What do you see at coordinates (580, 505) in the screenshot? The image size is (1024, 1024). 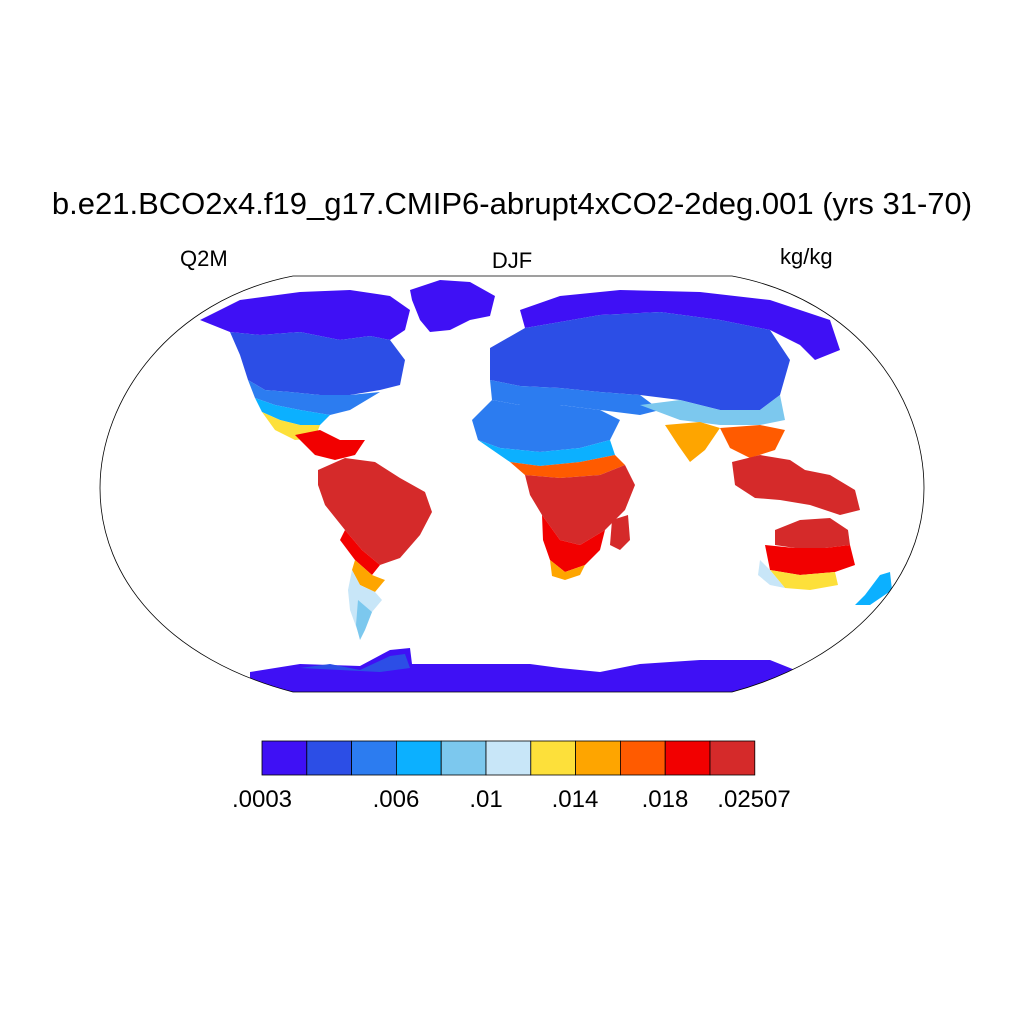 I see `region-central-africa` at bounding box center [580, 505].